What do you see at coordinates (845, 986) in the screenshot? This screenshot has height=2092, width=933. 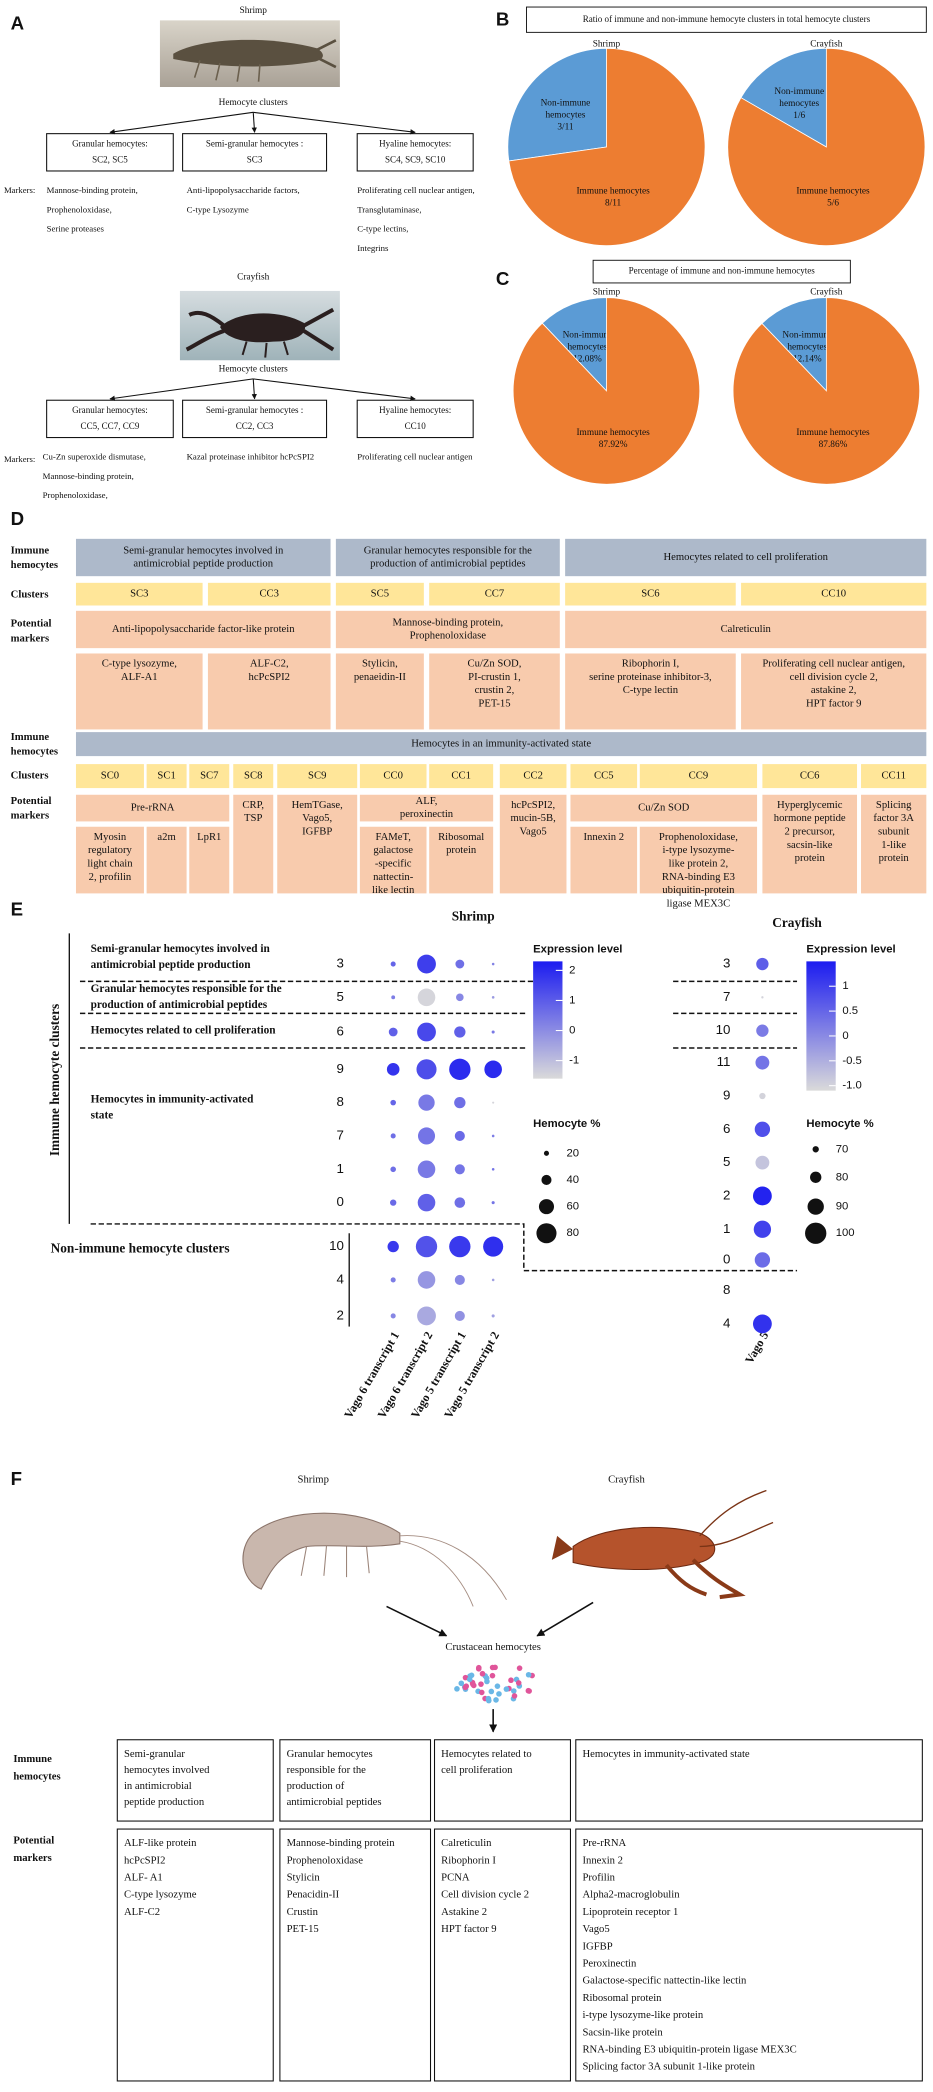 I see `colorbar-tick-label: 1` at bounding box center [845, 986].